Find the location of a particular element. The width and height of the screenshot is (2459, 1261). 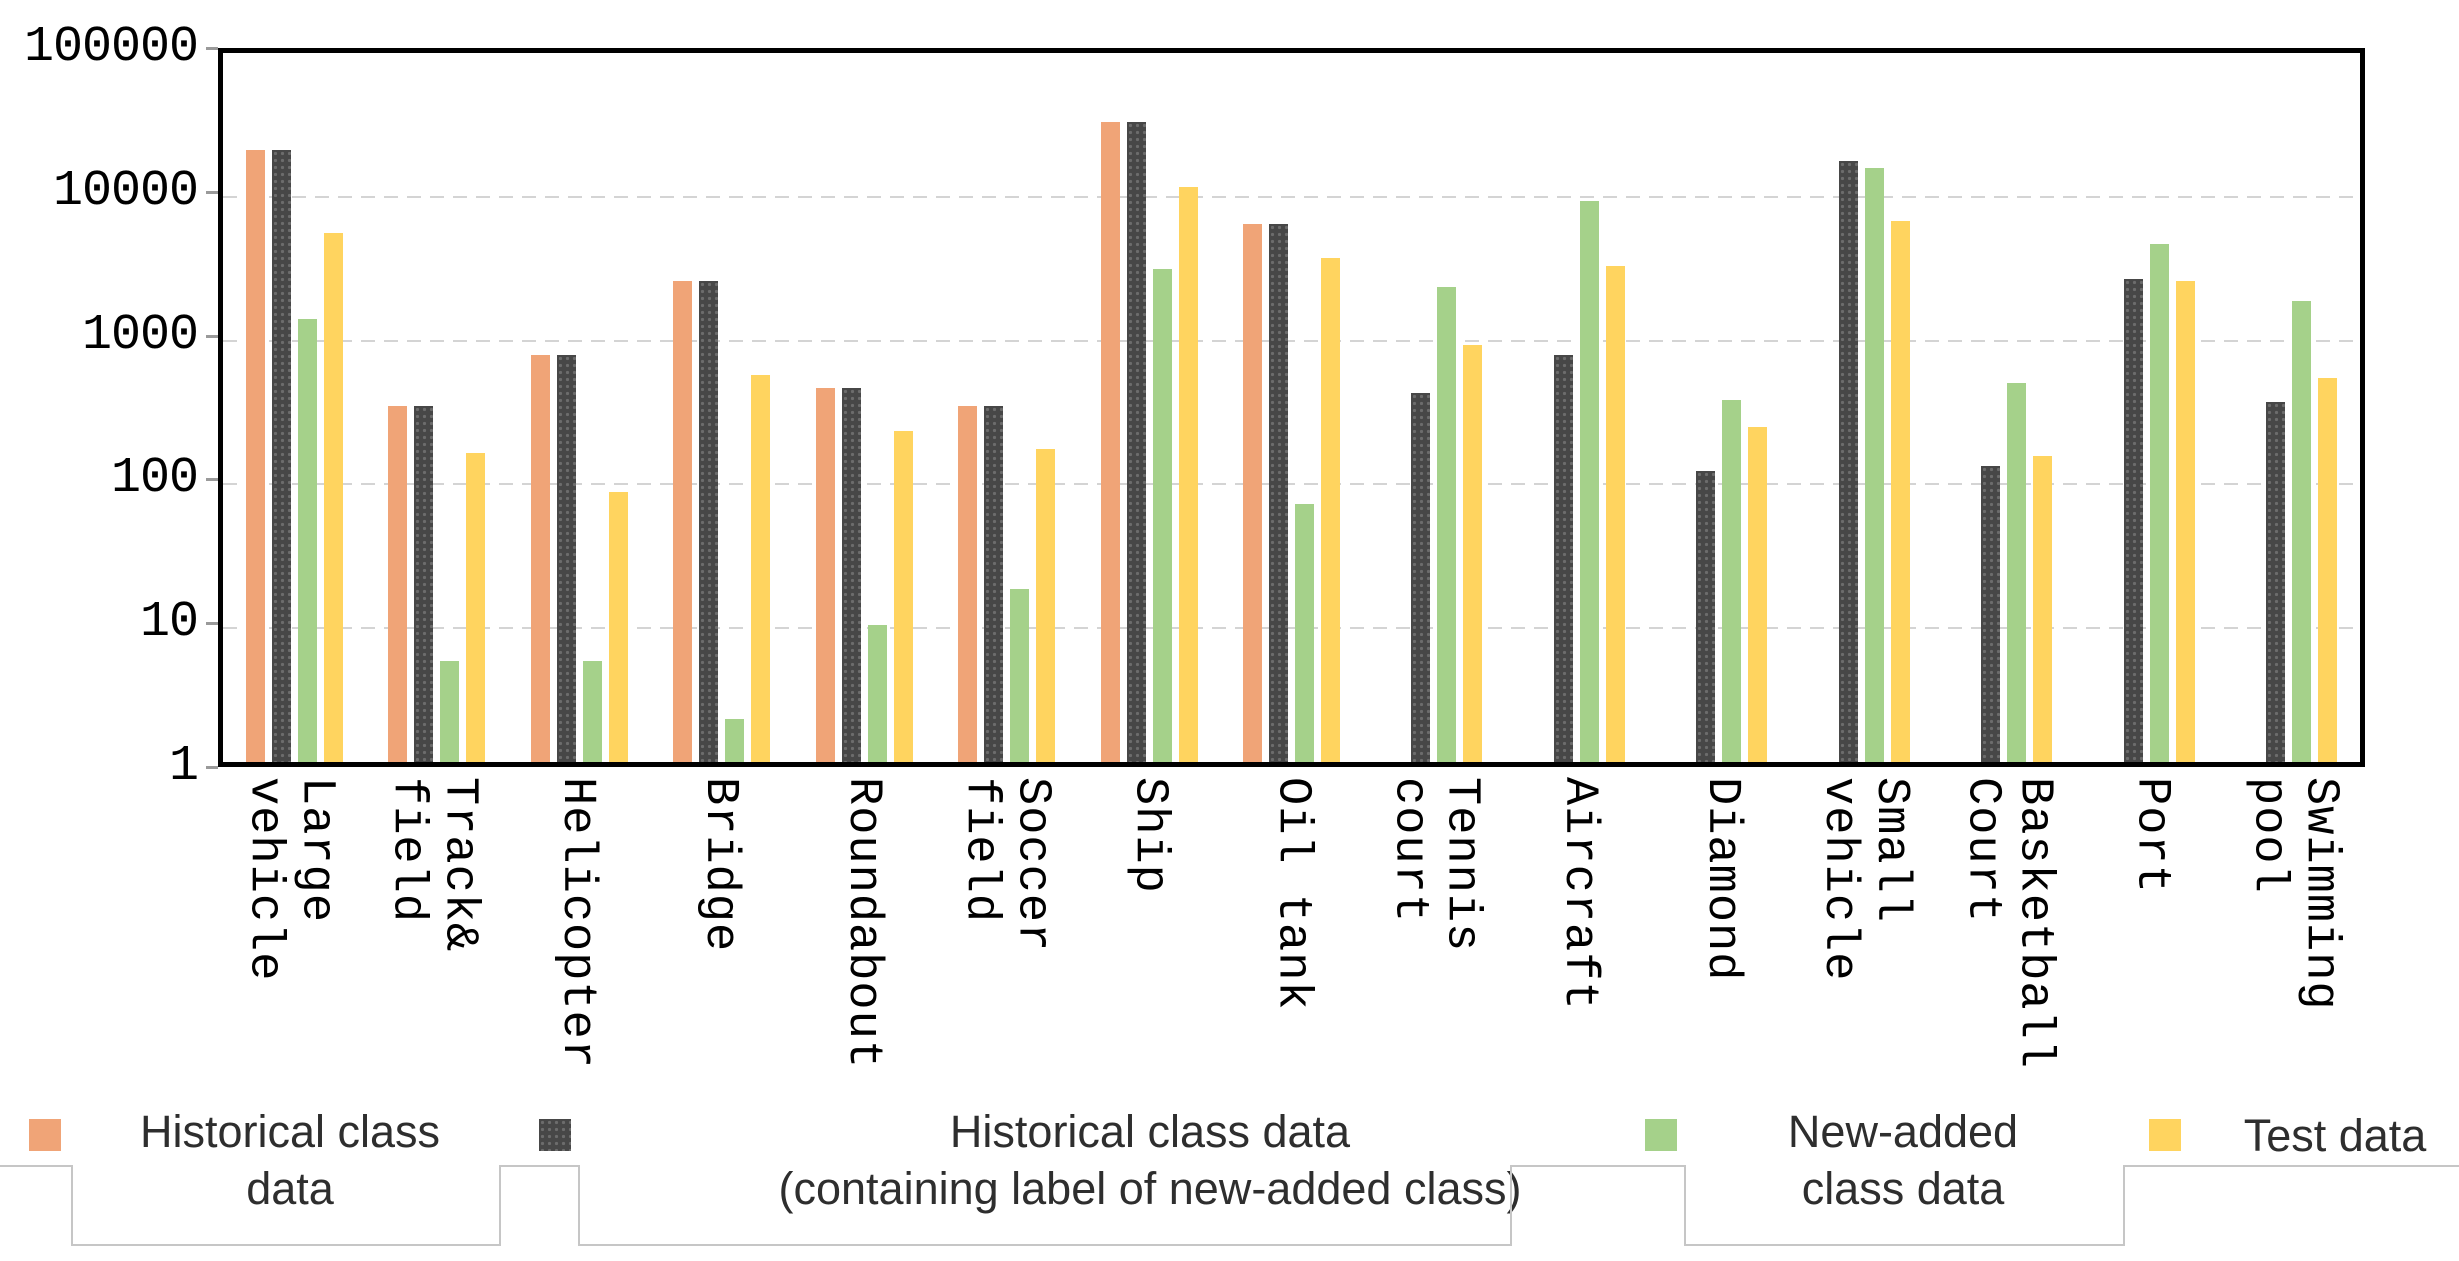

legend-label-series2: New-added class data is located at coordinates (1903, 1160).